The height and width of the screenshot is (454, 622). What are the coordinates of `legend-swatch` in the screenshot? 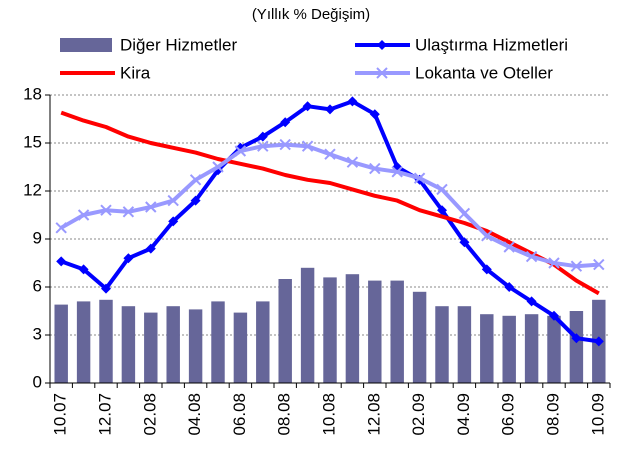 It's located at (86, 45).